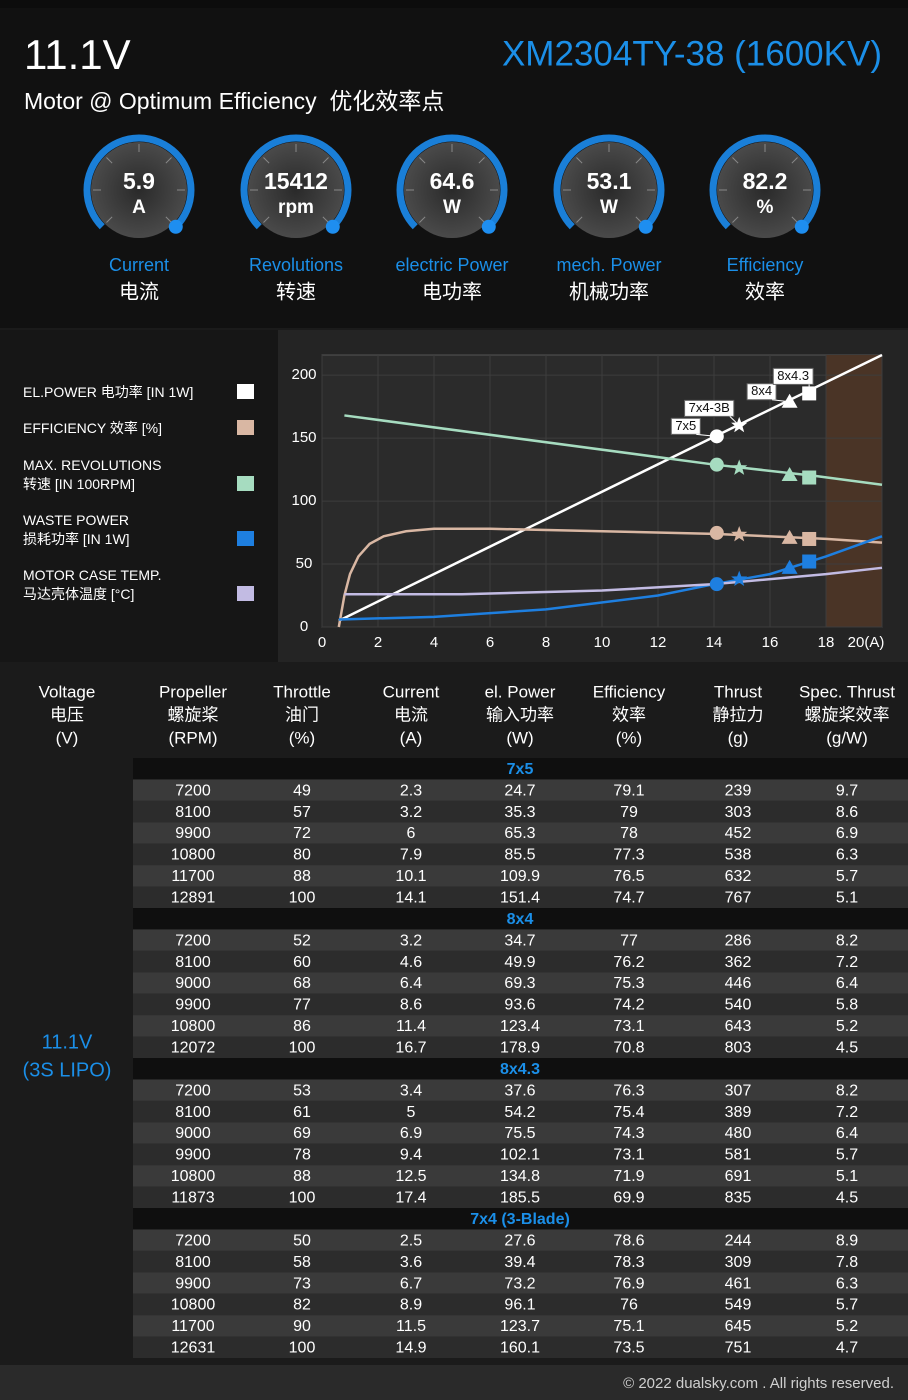 This screenshot has width=908, height=1400. What do you see at coordinates (296, 291) in the screenshot?
I see `gauge-label-cn: 转速` at bounding box center [296, 291].